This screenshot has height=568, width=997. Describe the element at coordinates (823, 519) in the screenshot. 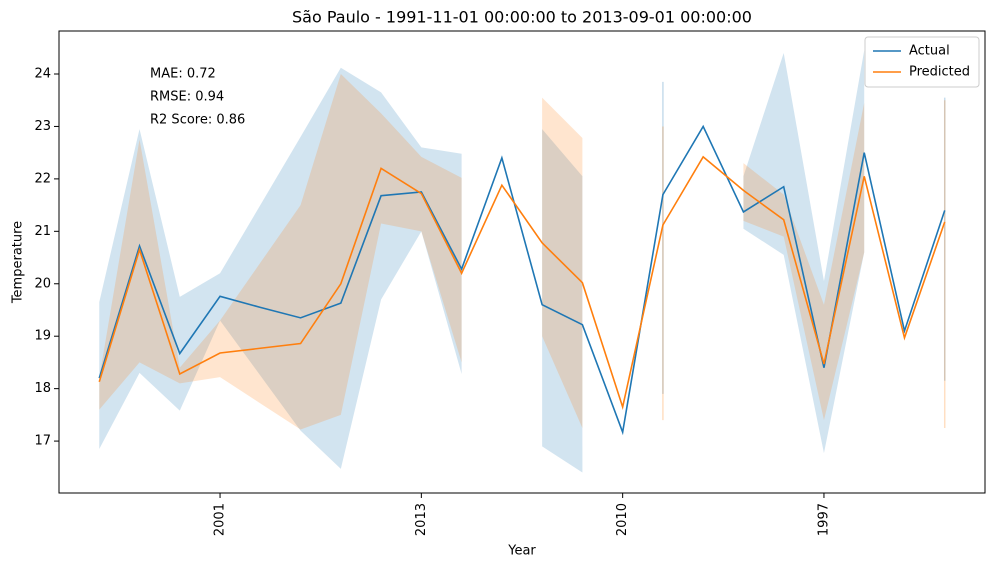

I see `x-tick-label: 1997` at that location.